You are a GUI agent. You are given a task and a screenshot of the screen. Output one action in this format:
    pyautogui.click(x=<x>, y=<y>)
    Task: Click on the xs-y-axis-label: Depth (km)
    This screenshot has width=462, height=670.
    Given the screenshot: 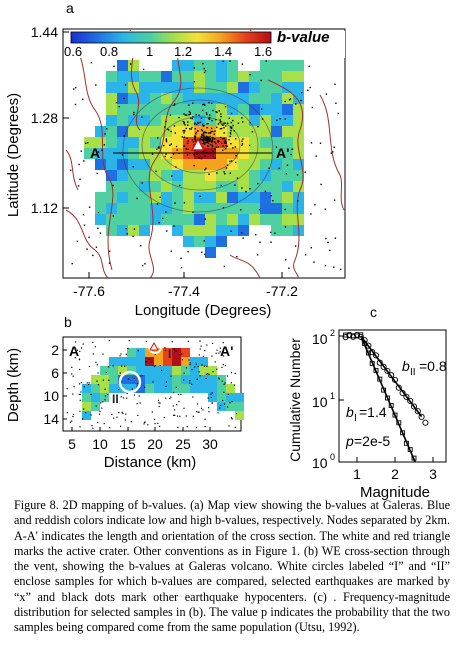 What is the action you would take?
    pyautogui.click(x=13, y=385)
    